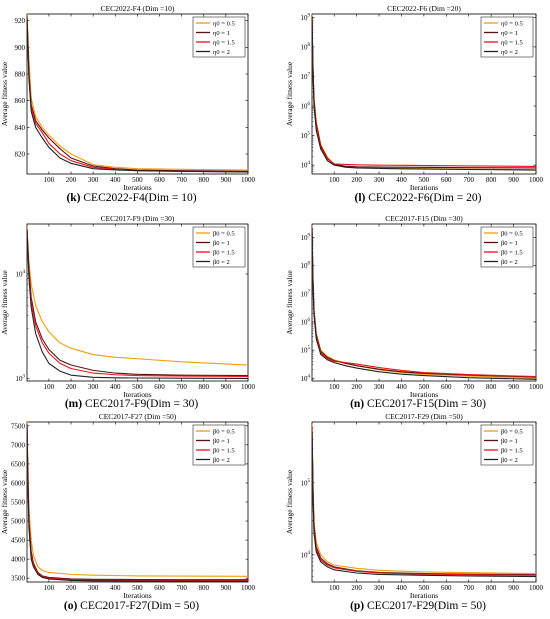  I want to click on y-tick-label: 10⁹, so click(306, 17).